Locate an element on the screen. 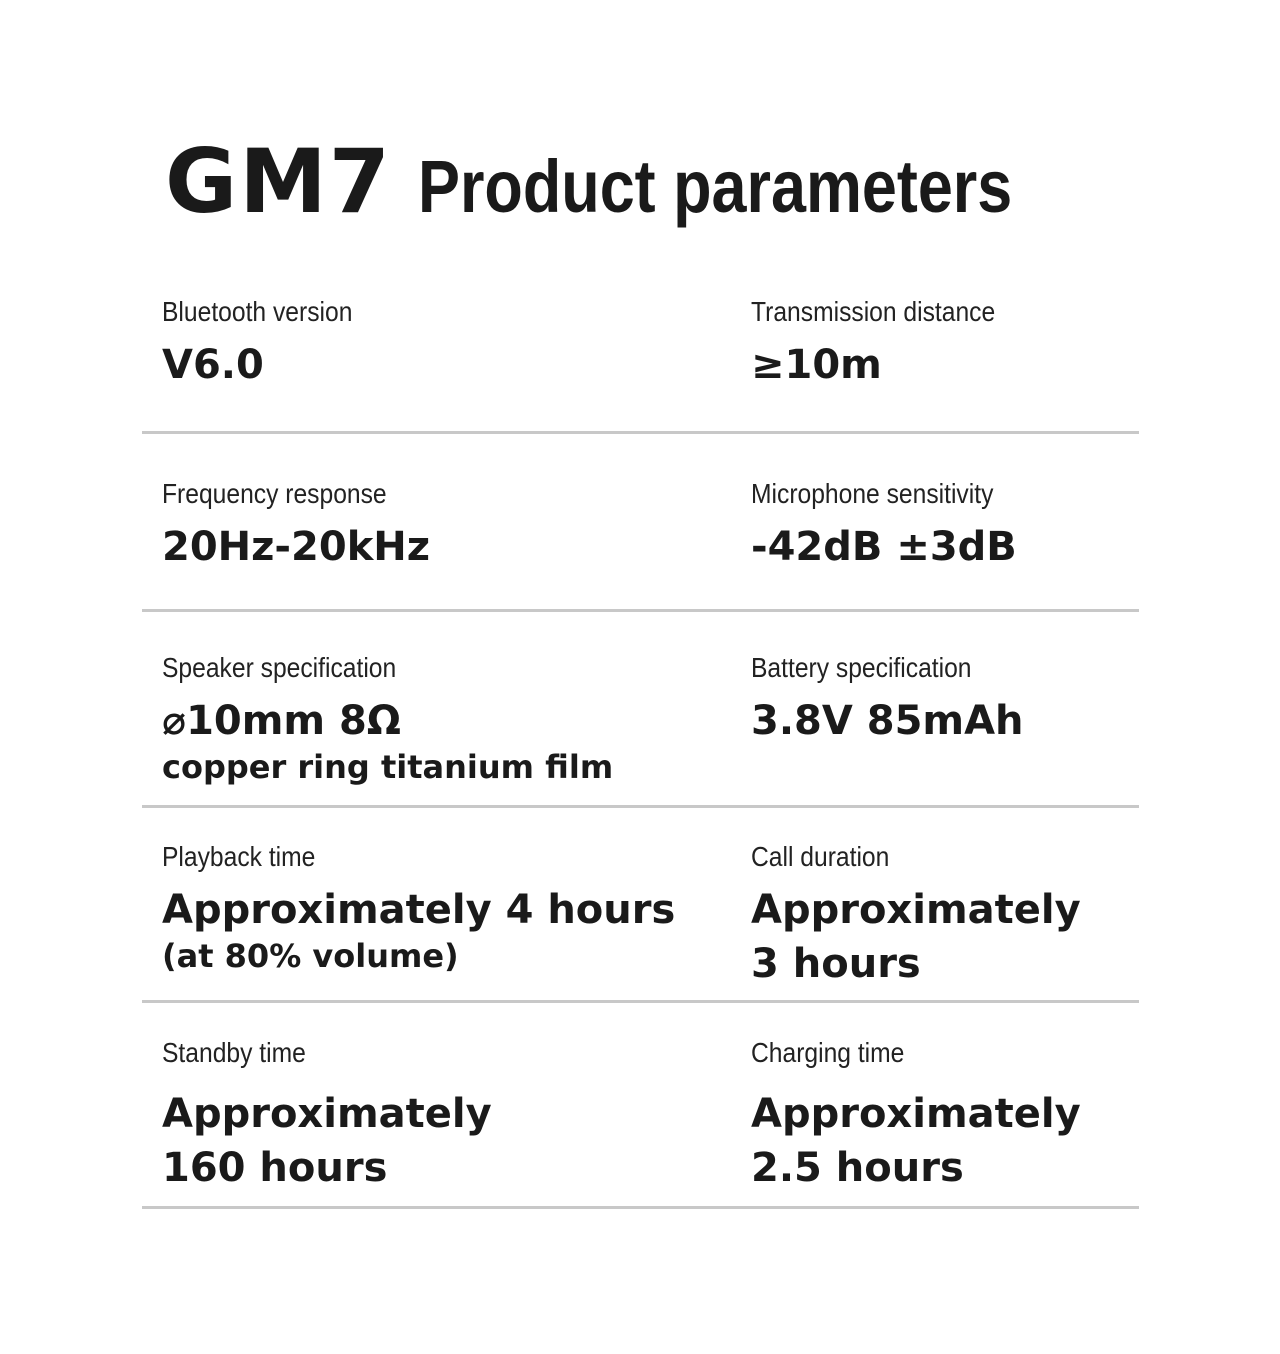 This screenshot has width=1280, height=1354. param-label: Transmission distance is located at coordinates (873, 311).